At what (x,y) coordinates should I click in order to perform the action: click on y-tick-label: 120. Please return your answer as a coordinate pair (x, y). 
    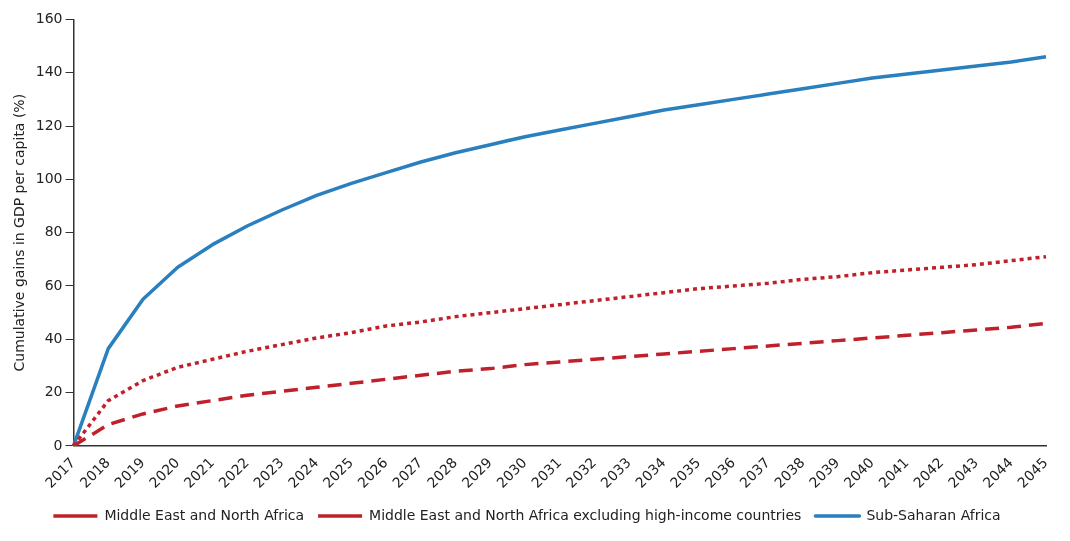
    Looking at the image, I should click on (49, 124).